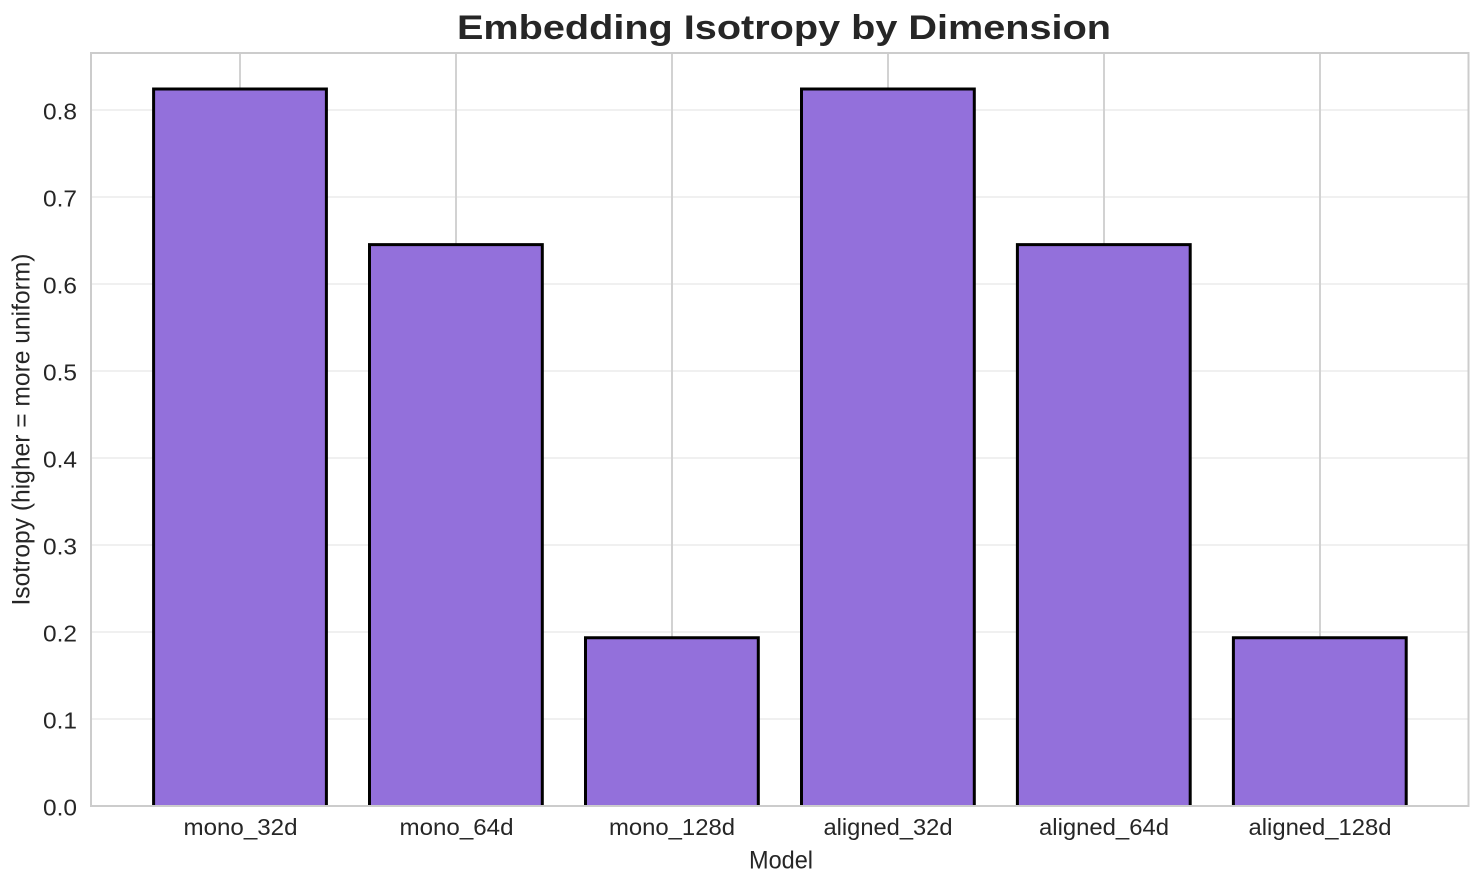 The width and height of the screenshot is (1484, 890). I want to click on svg-text:Embedding Isotropy by Dimensio: Embedding Isotropy by Dimension, so click(784, 28).